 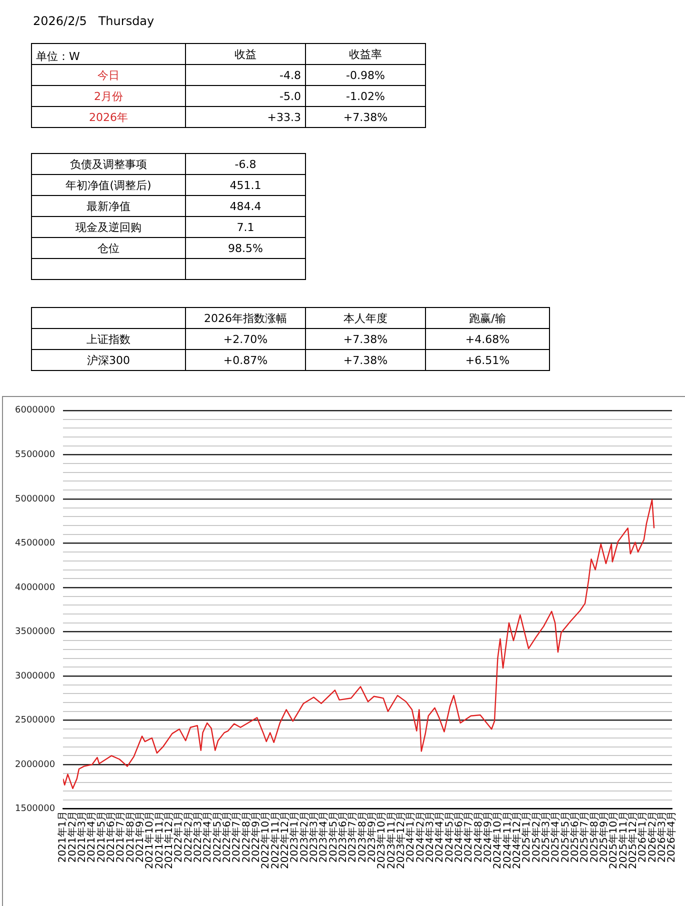 What do you see at coordinates (410, 836) in the screenshot?
I see `x-tick-label: 2024年1月` at bounding box center [410, 836].